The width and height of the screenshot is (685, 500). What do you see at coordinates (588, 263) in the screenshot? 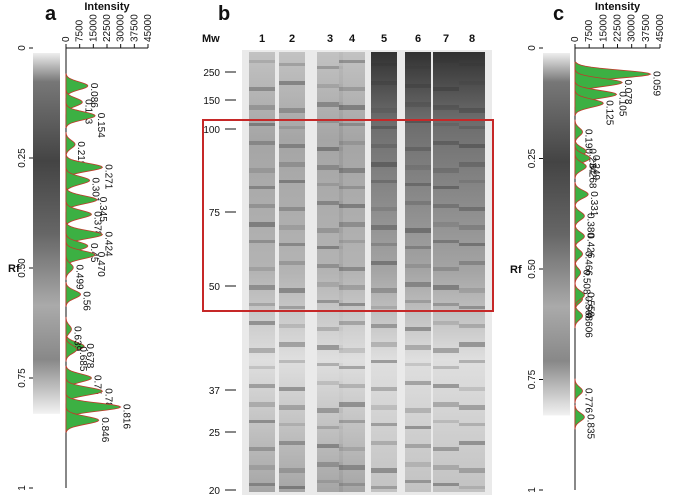
I see `peak-label: 0.466` at bounding box center [588, 263].